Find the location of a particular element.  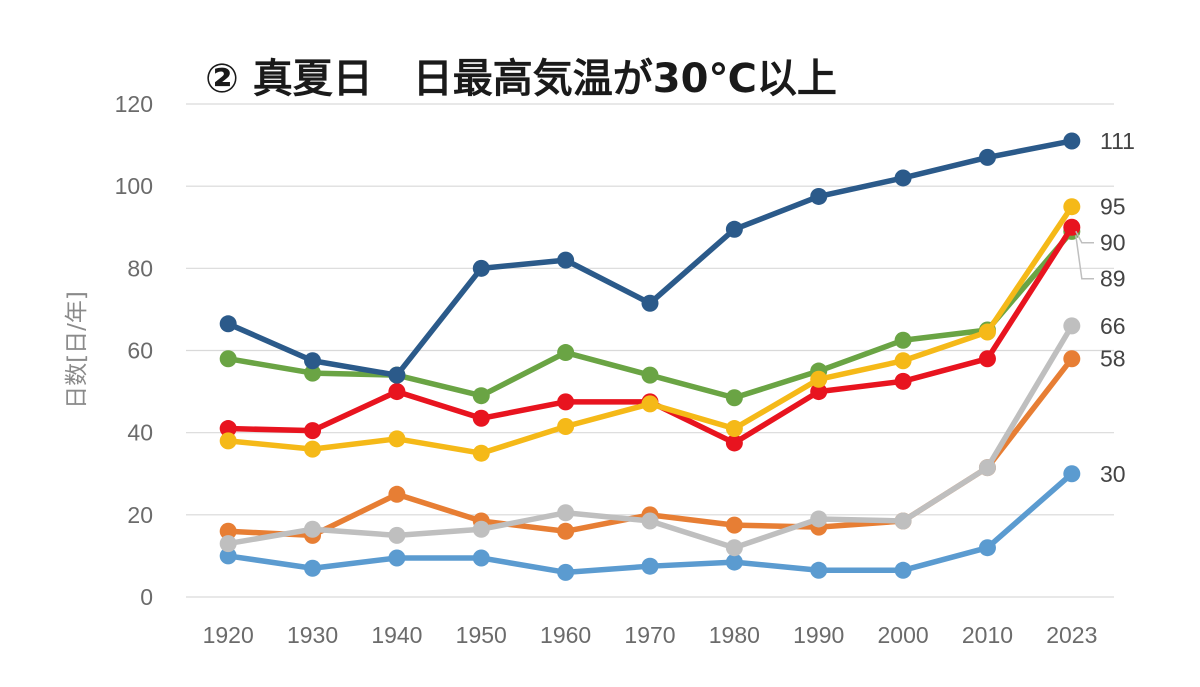

chart-title: ② 真夏日 日最高気温が30℃以上 is located at coordinates (521, 79).